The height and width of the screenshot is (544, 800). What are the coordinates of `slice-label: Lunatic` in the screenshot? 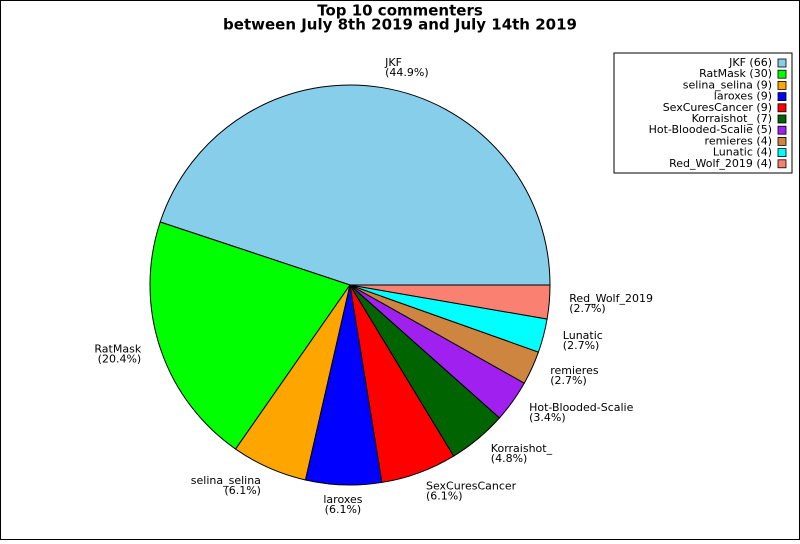 It's located at (583, 335).